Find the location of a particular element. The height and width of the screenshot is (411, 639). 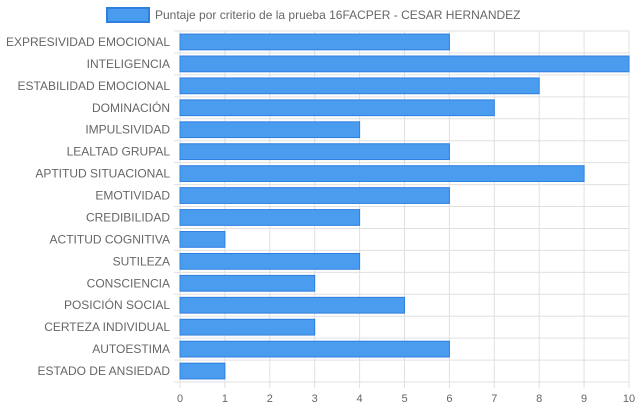

x-tick-label: 5 is located at coordinates (404, 399).